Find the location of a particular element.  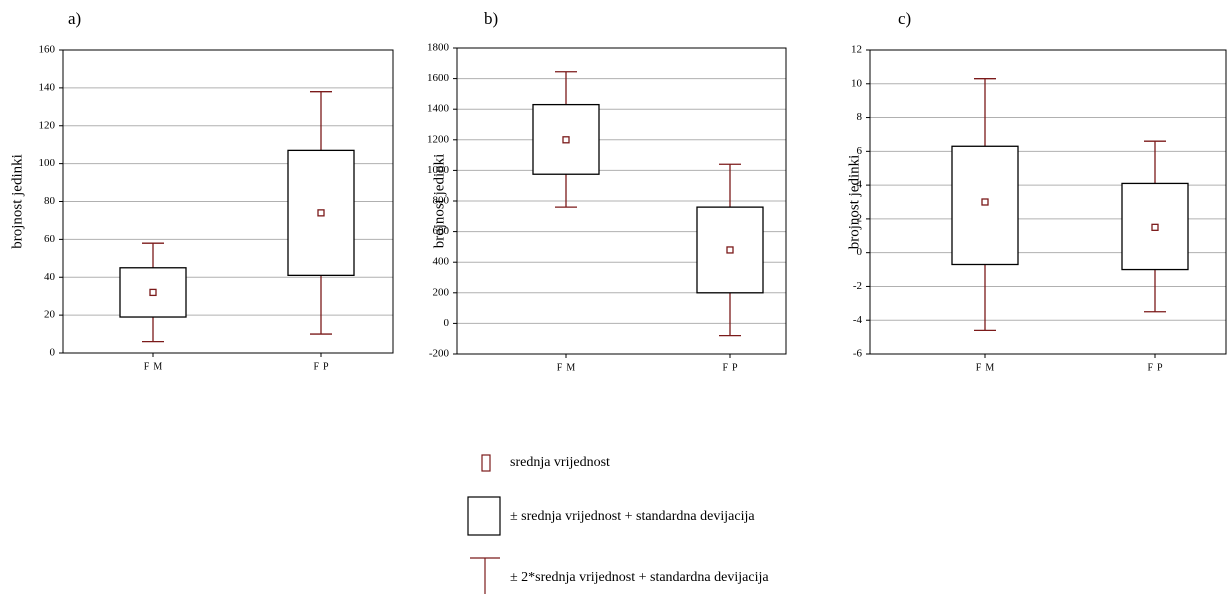

y-tick-label: 600 is located at coordinates (441, 231).